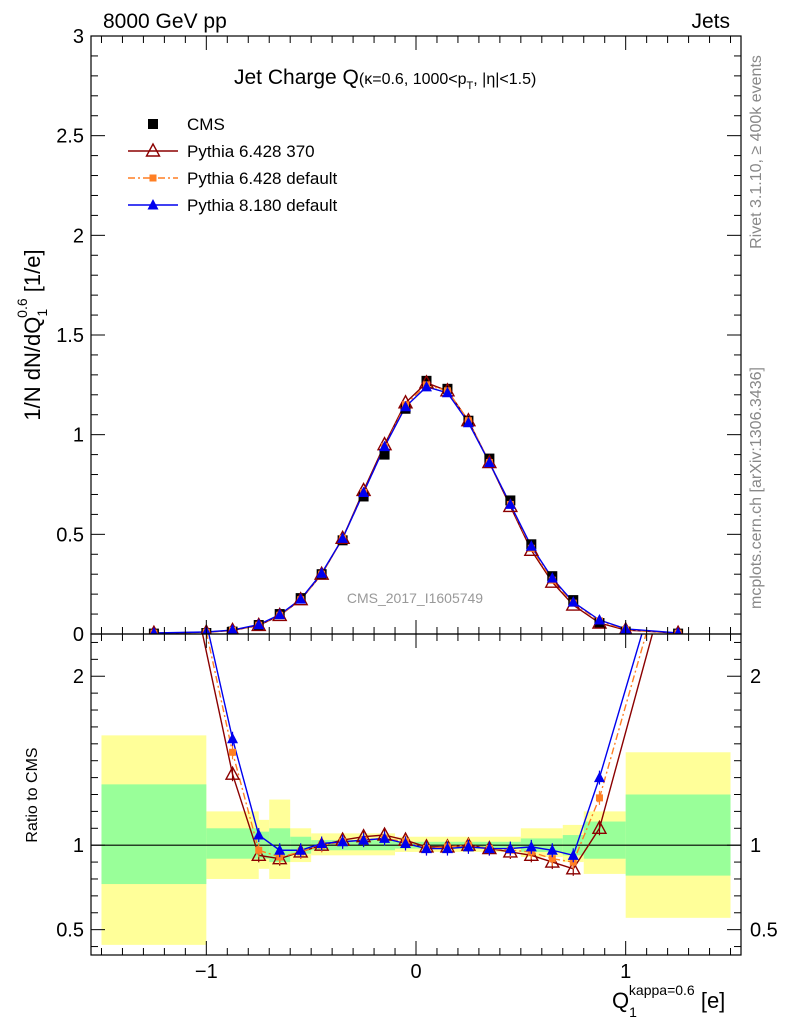 The width and height of the screenshot is (786, 1024). I want to click on y-axis-label: 1/N dN/dQ10.6 [1/e], so click(32, 334).